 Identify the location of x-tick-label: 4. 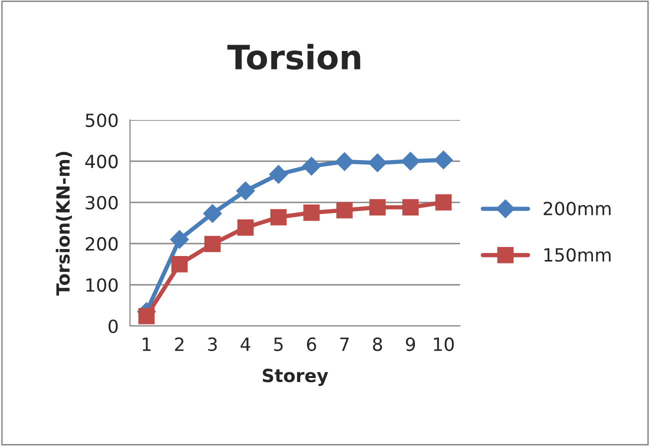
(245, 344).